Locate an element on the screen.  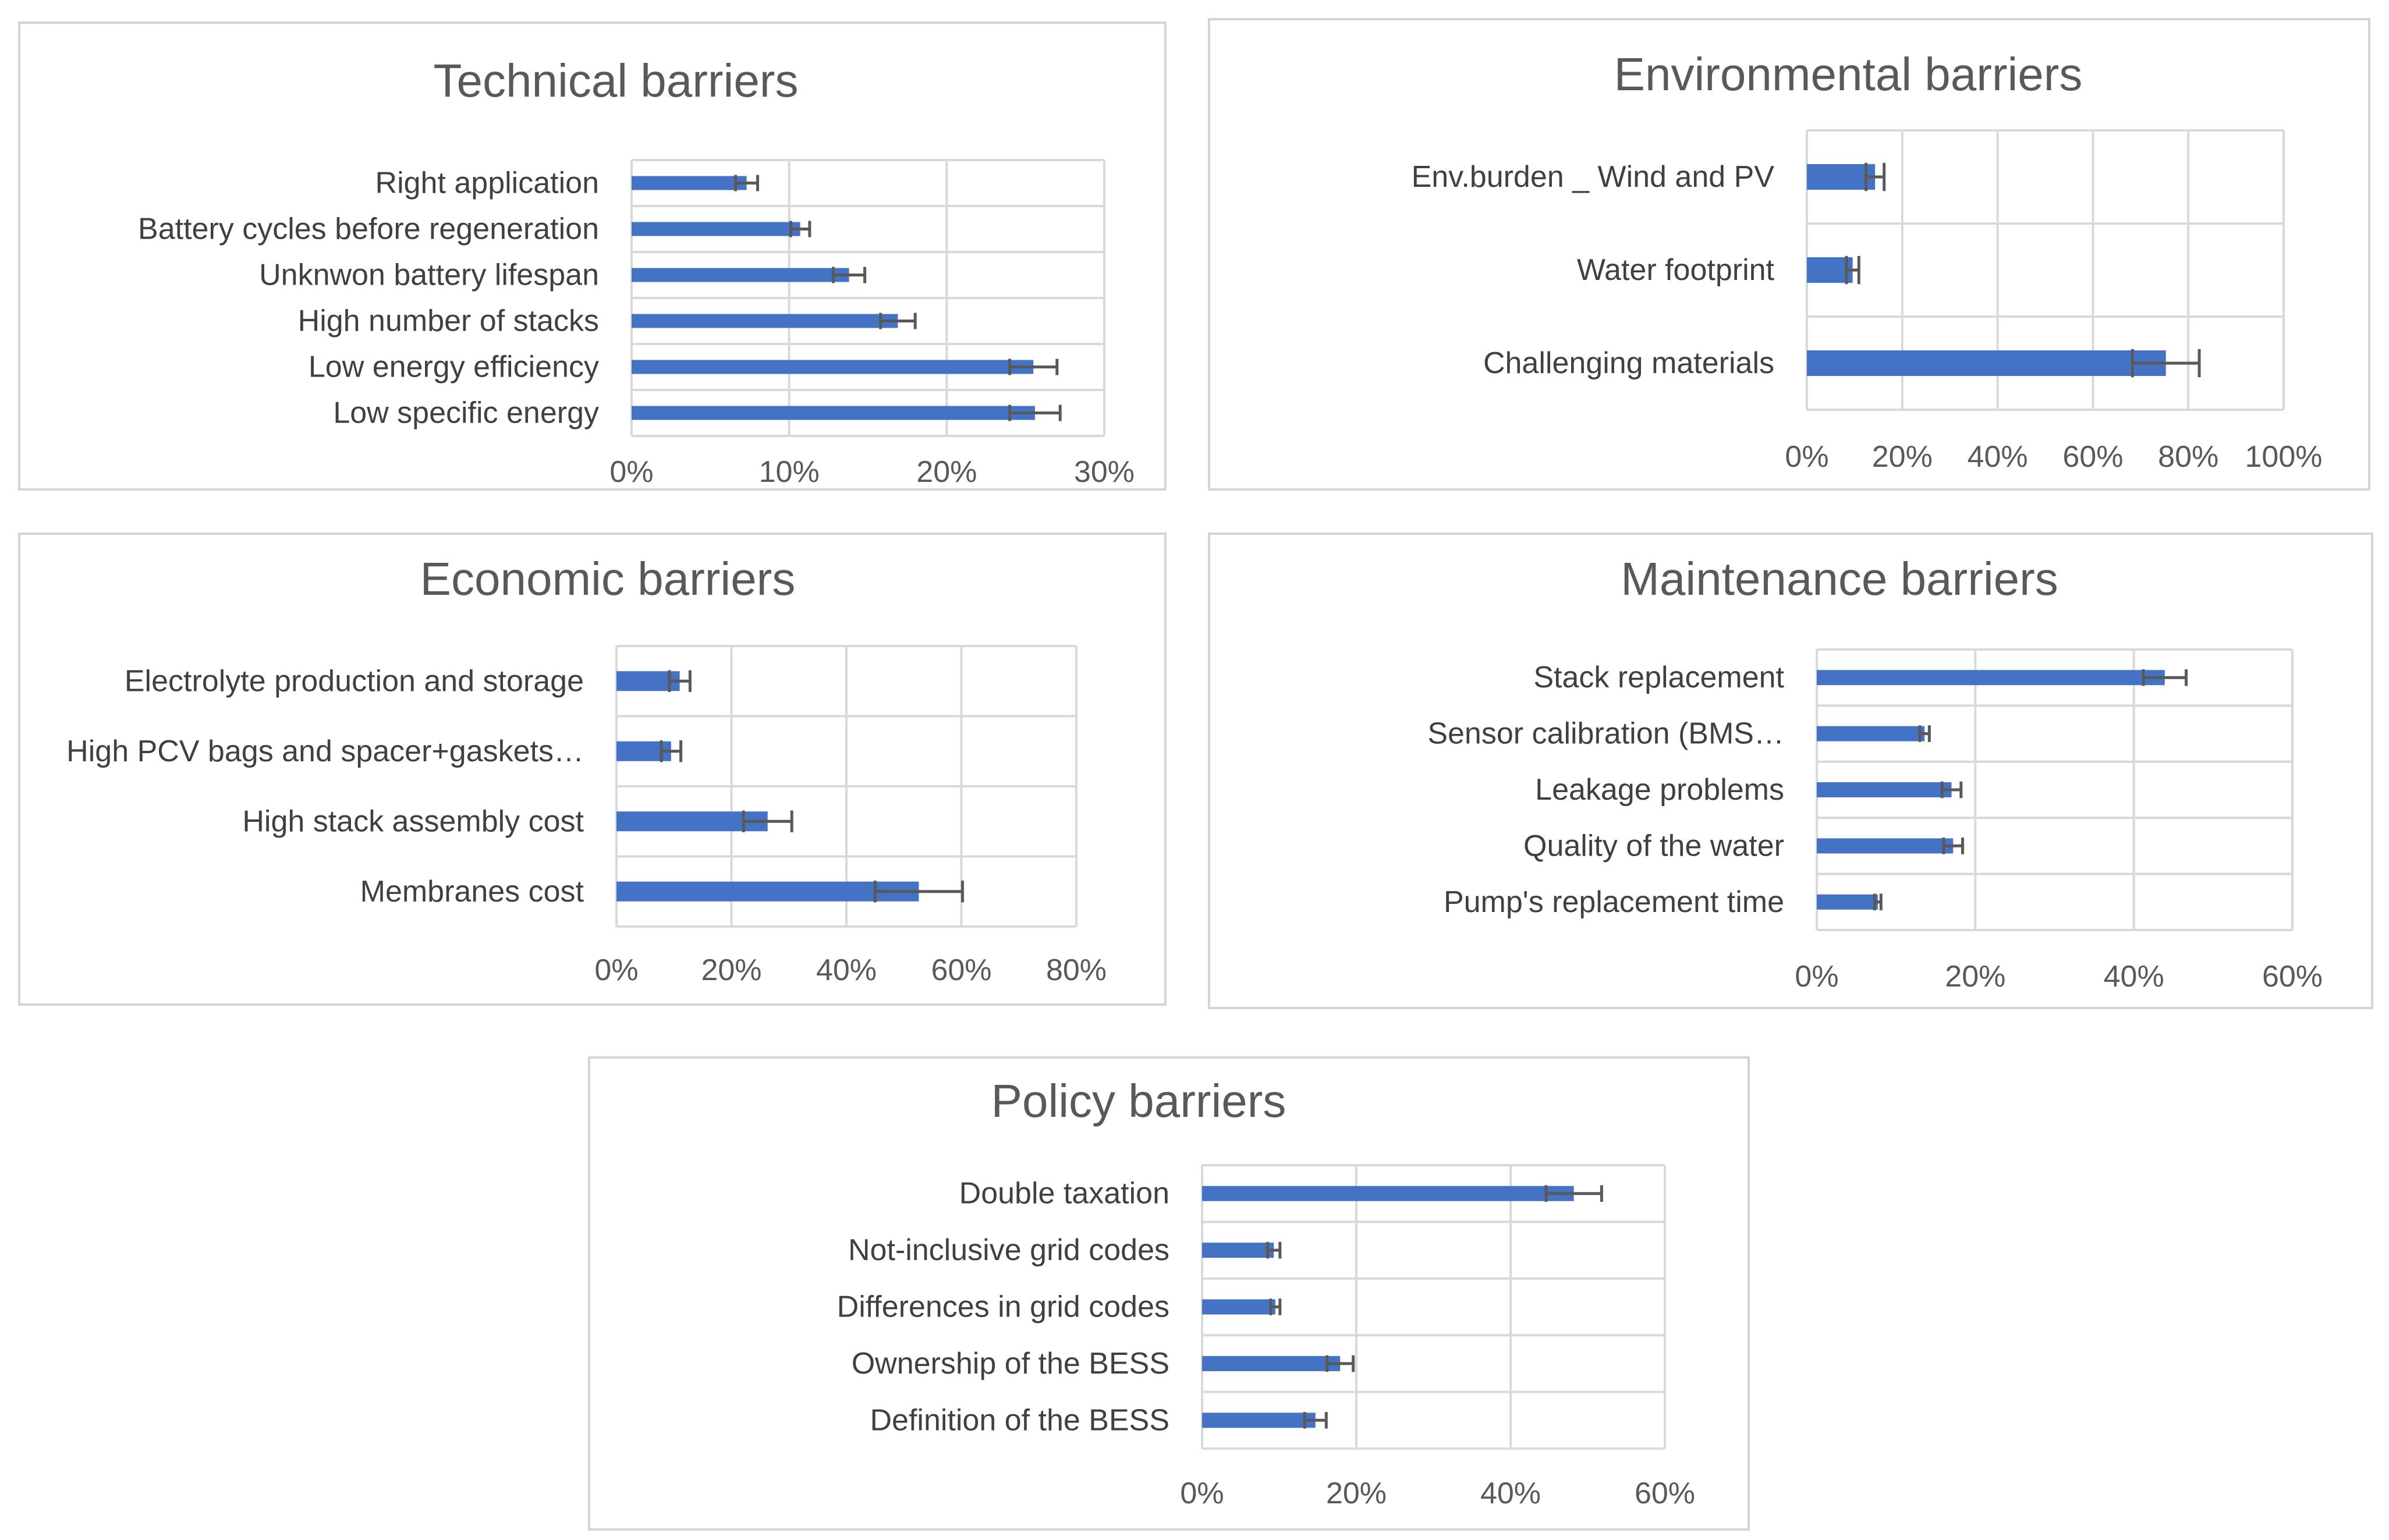
category-label: Challenging materials is located at coordinates (1628, 363).